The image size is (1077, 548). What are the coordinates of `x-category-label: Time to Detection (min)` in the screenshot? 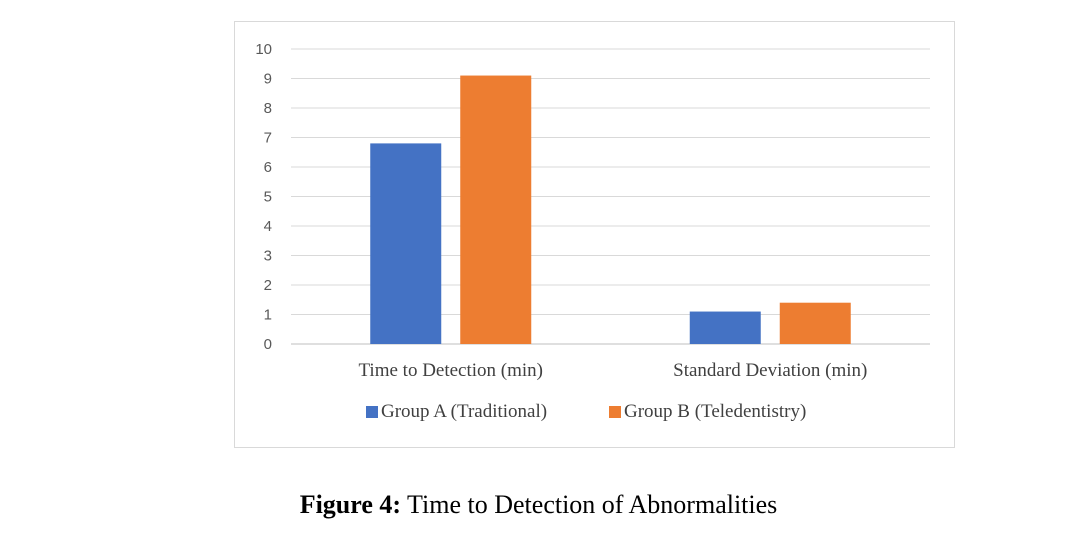 It's located at (450, 370).